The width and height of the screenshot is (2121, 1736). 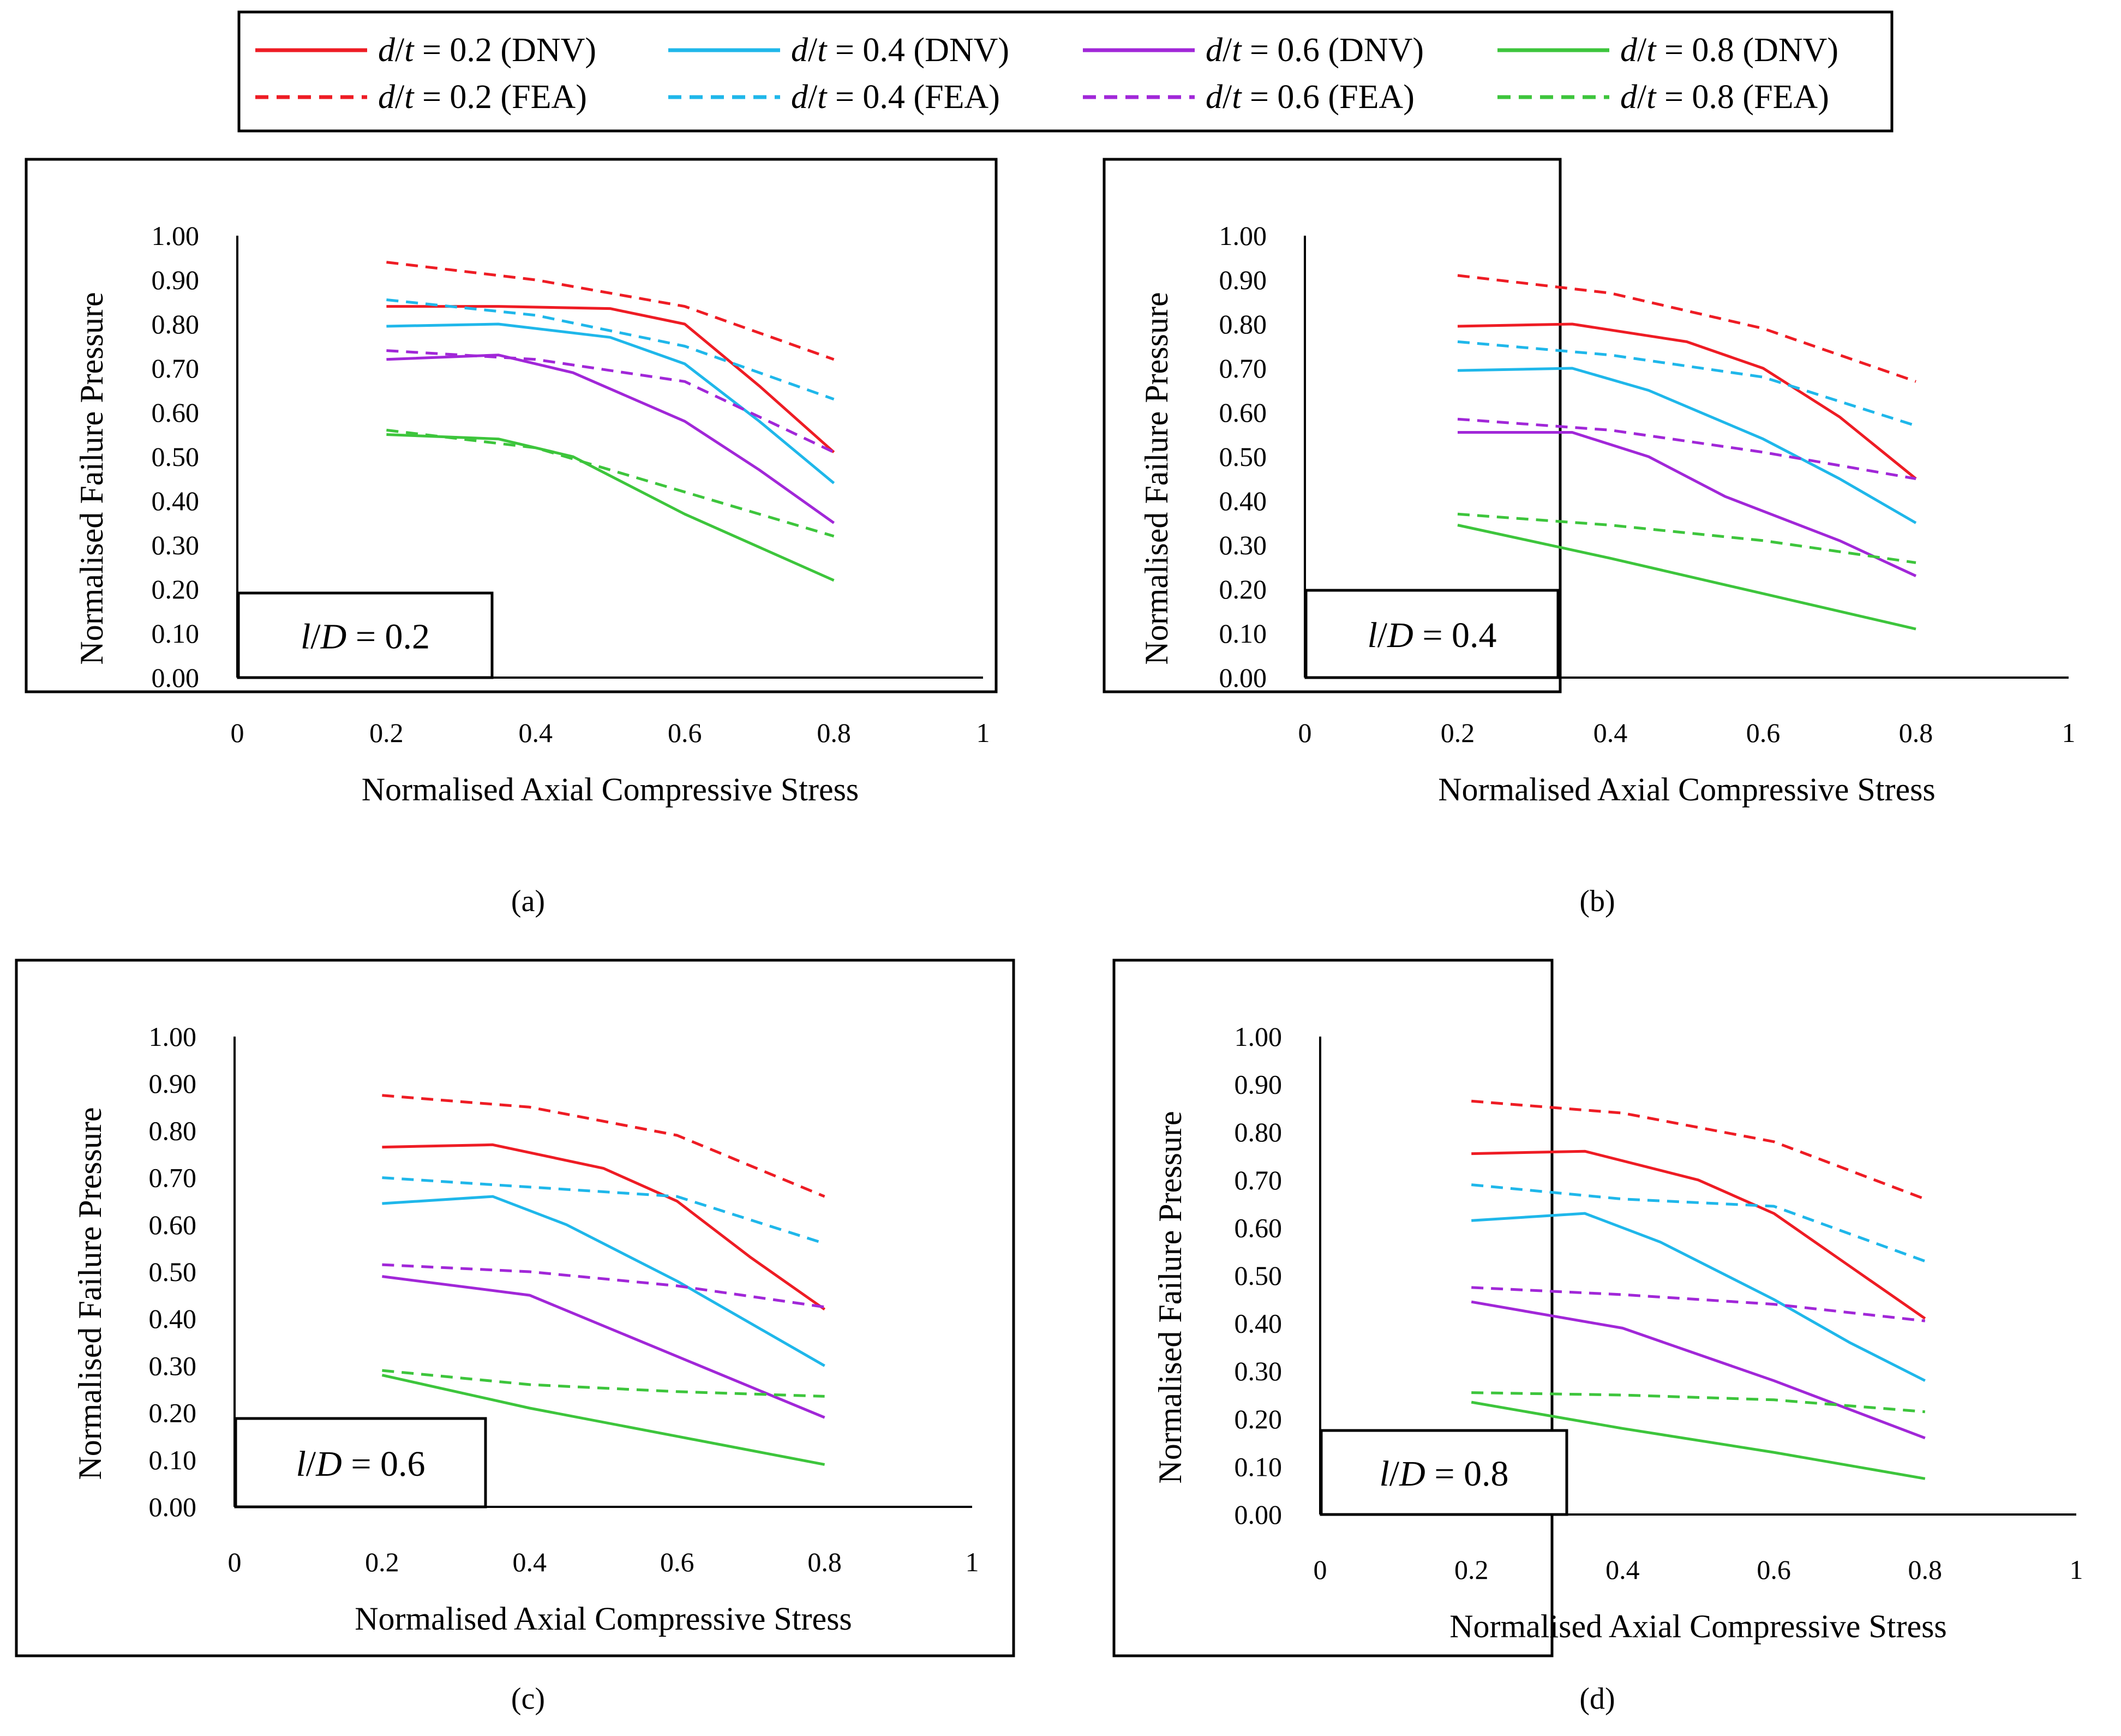 I want to click on parameter-label: l/D = 0.6, so click(x=361, y=1464).